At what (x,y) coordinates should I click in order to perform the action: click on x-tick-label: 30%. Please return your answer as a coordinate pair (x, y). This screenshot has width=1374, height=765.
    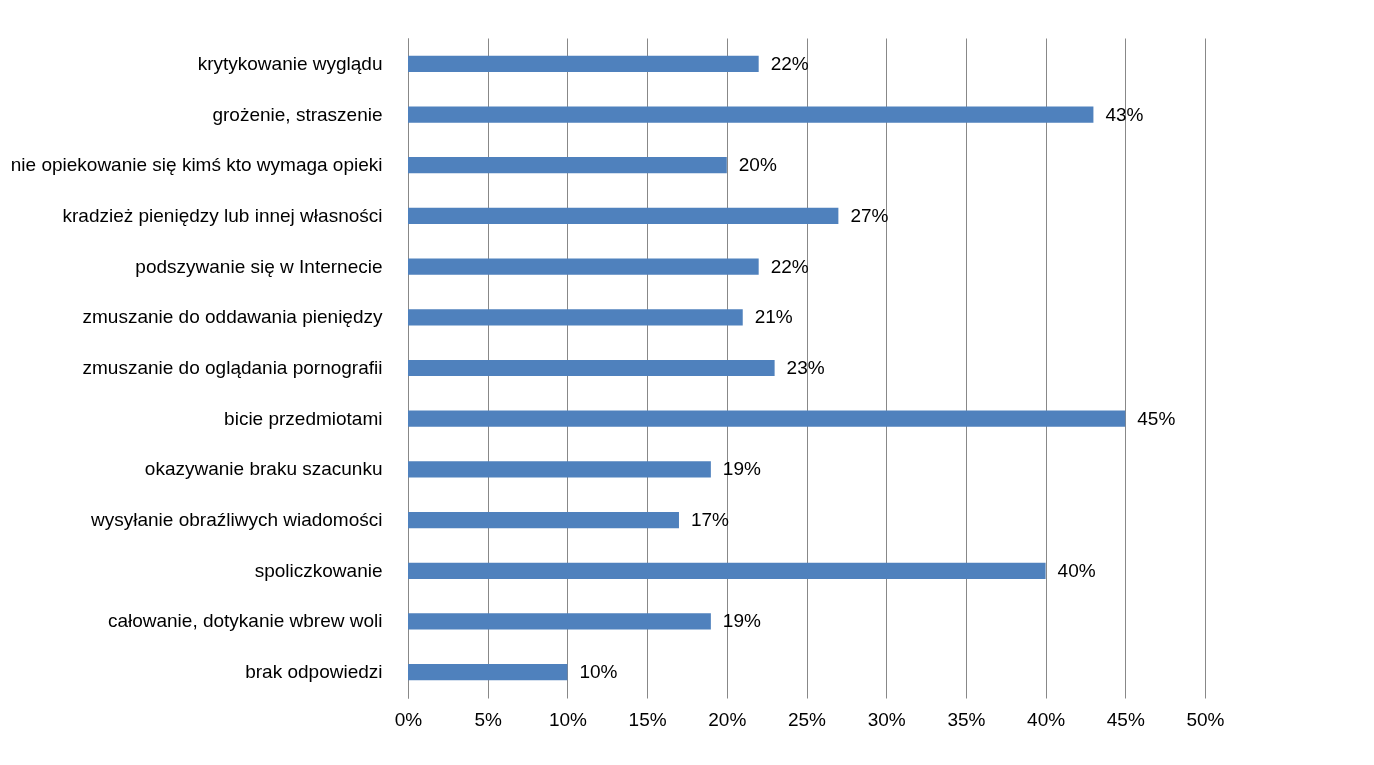
    Looking at the image, I should click on (886, 719).